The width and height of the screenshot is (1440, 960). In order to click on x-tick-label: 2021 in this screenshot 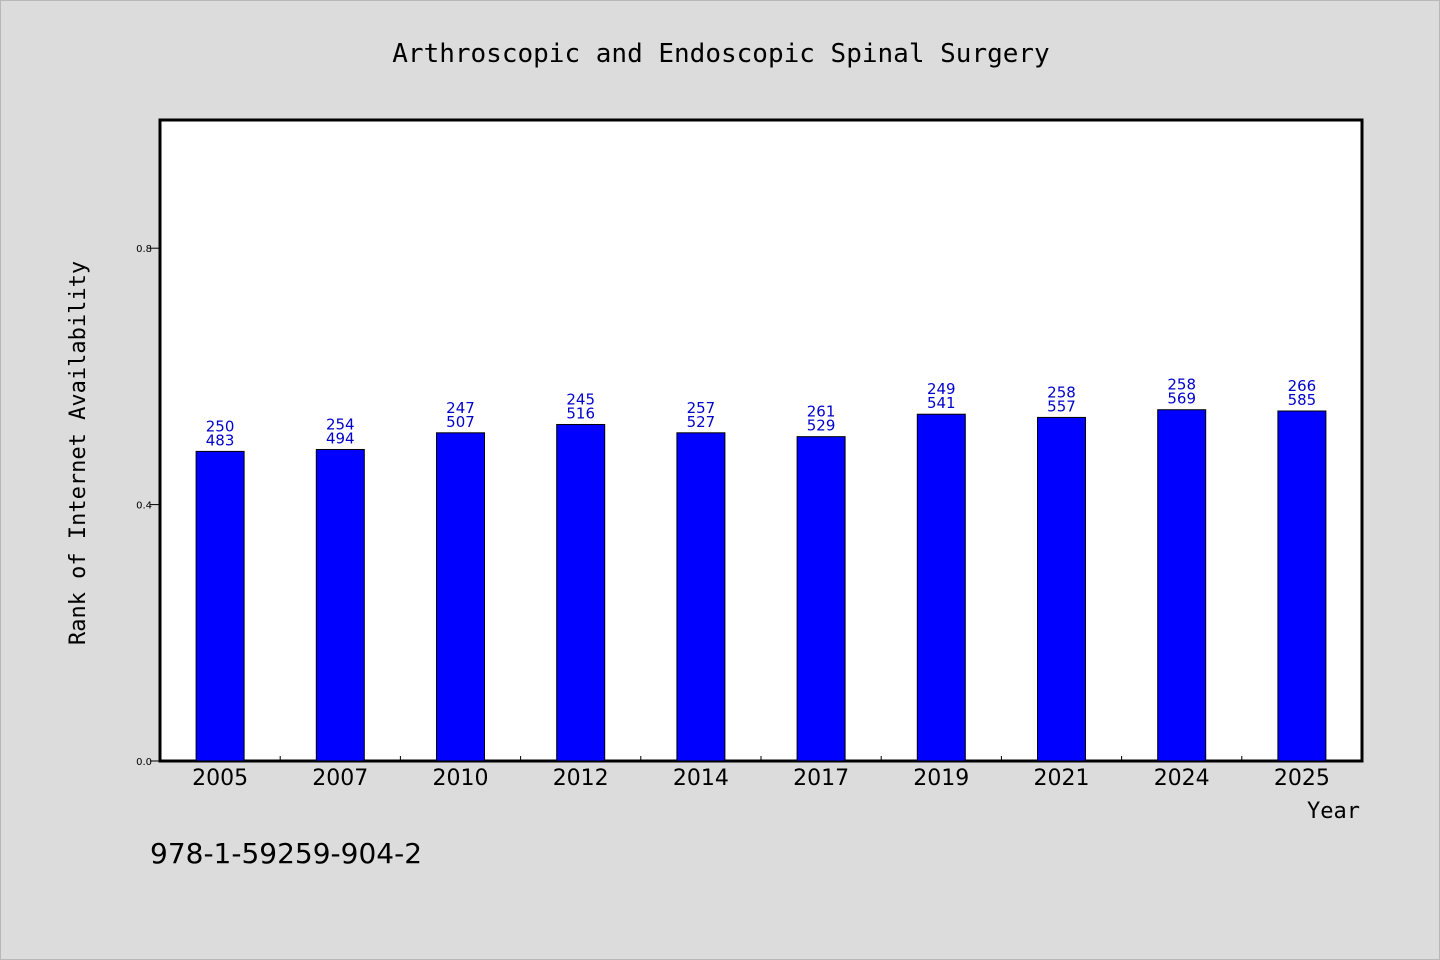, I will do `click(1062, 778)`.